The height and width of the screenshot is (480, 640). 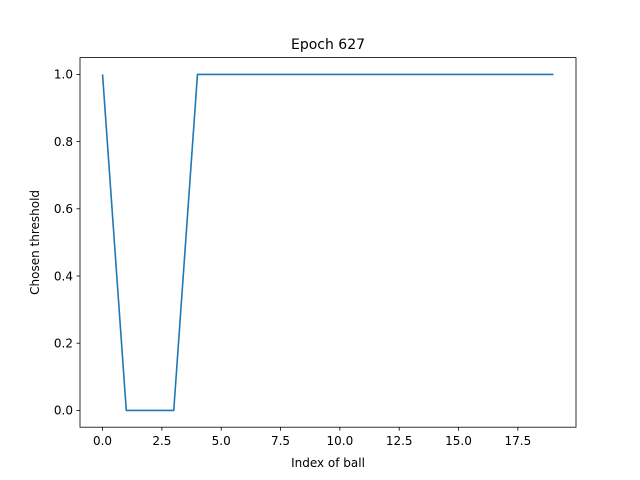 I want to click on y-axis: 0.0 0.2 0.4 0.6 0.8 1.0, so click(x=67, y=243).